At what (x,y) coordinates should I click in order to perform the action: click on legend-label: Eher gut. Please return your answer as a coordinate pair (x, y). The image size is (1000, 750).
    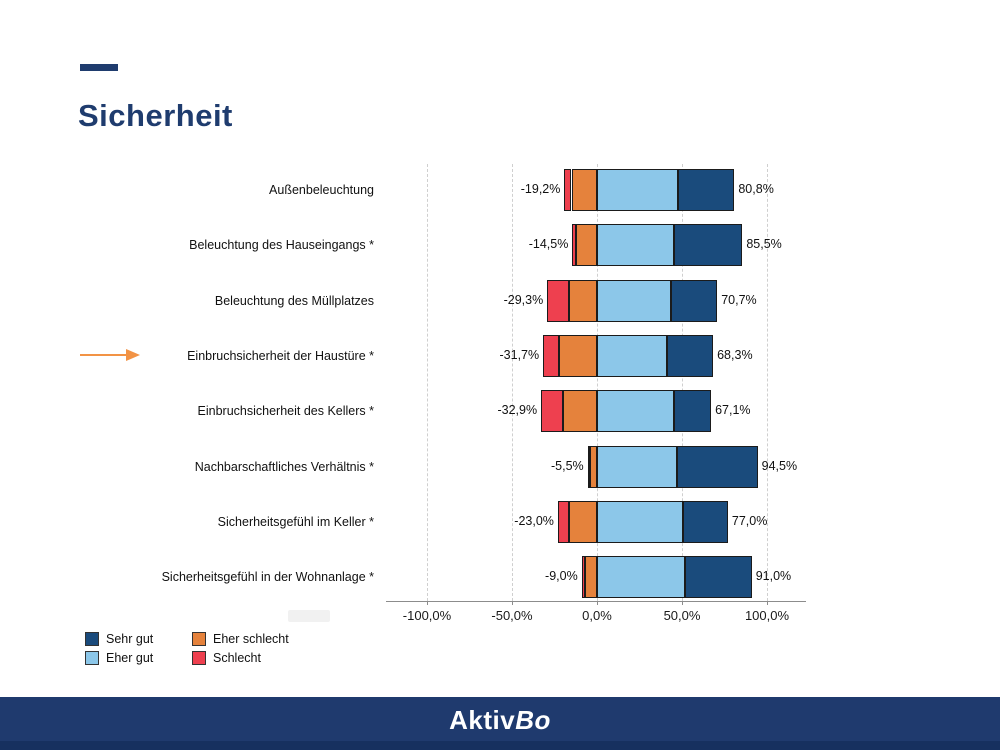
    Looking at the image, I should click on (130, 658).